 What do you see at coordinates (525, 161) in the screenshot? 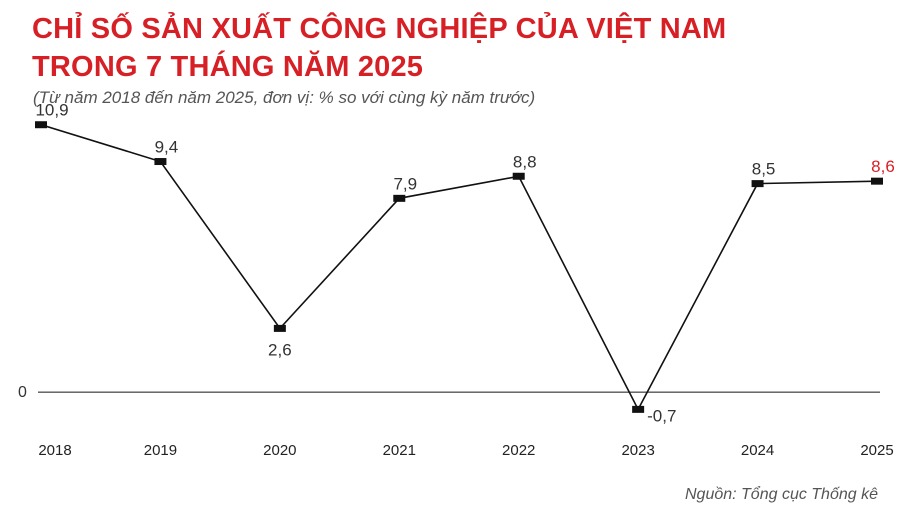
I see `data-label: 8,8` at bounding box center [525, 161].